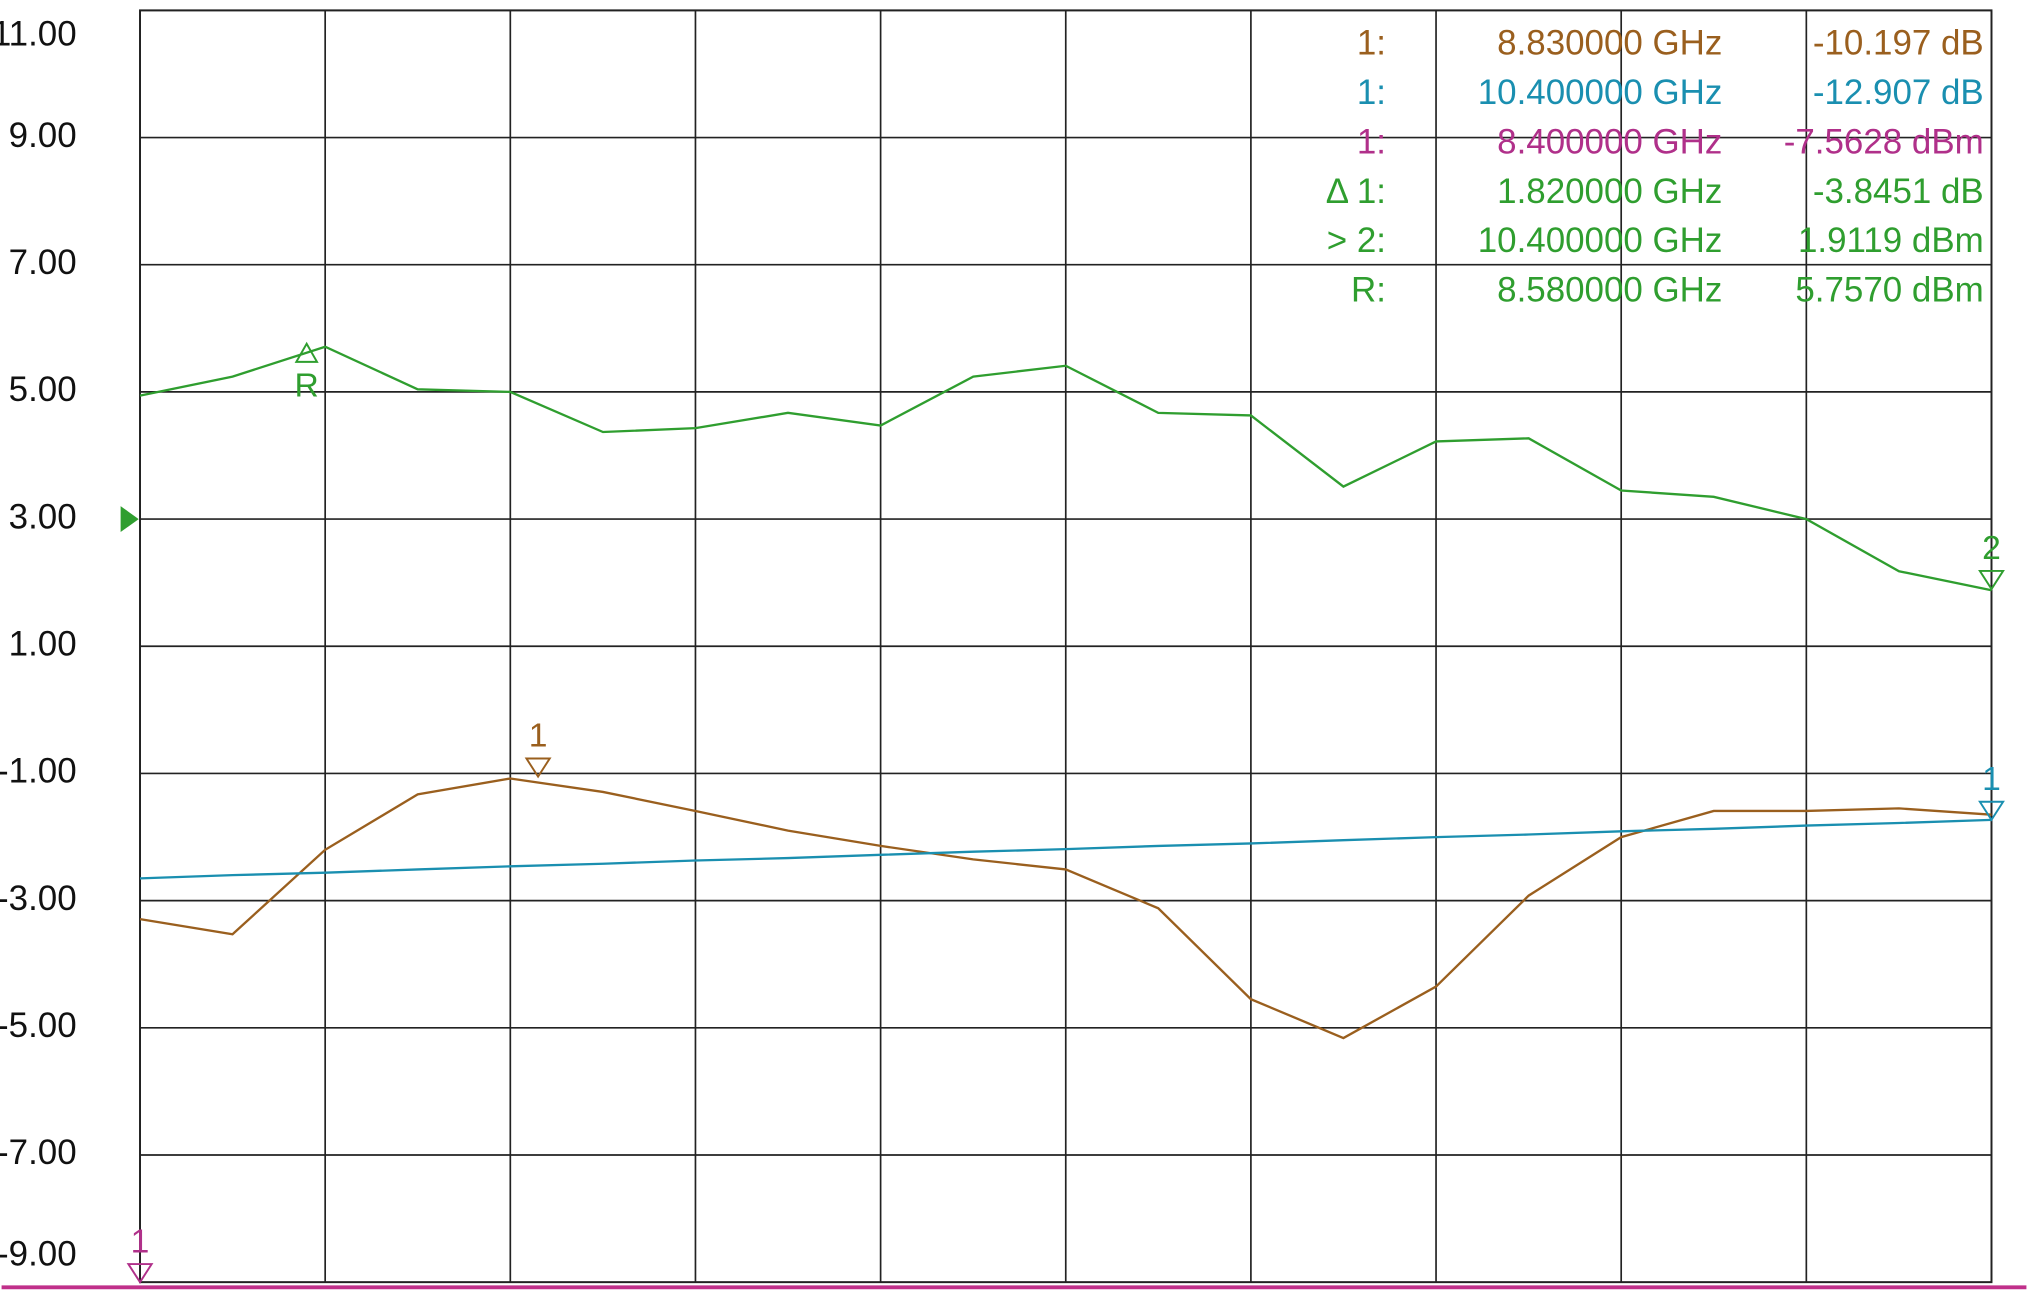 The image size is (2028, 1304). What do you see at coordinates (43, 389) in the screenshot?
I see `y-tick-label: 5.00` at bounding box center [43, 389].